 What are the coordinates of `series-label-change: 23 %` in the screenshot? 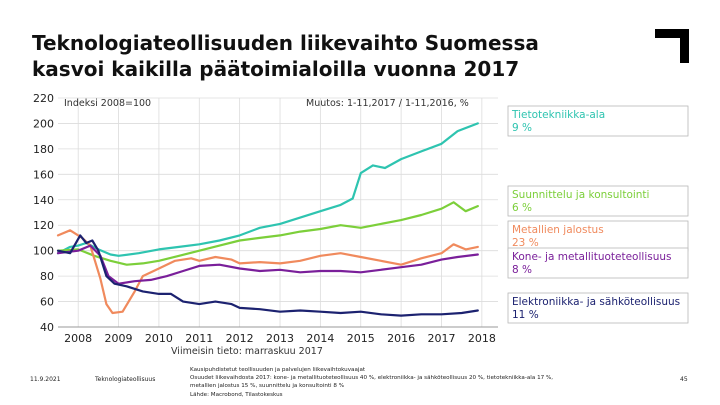 It's located at (525, 243).